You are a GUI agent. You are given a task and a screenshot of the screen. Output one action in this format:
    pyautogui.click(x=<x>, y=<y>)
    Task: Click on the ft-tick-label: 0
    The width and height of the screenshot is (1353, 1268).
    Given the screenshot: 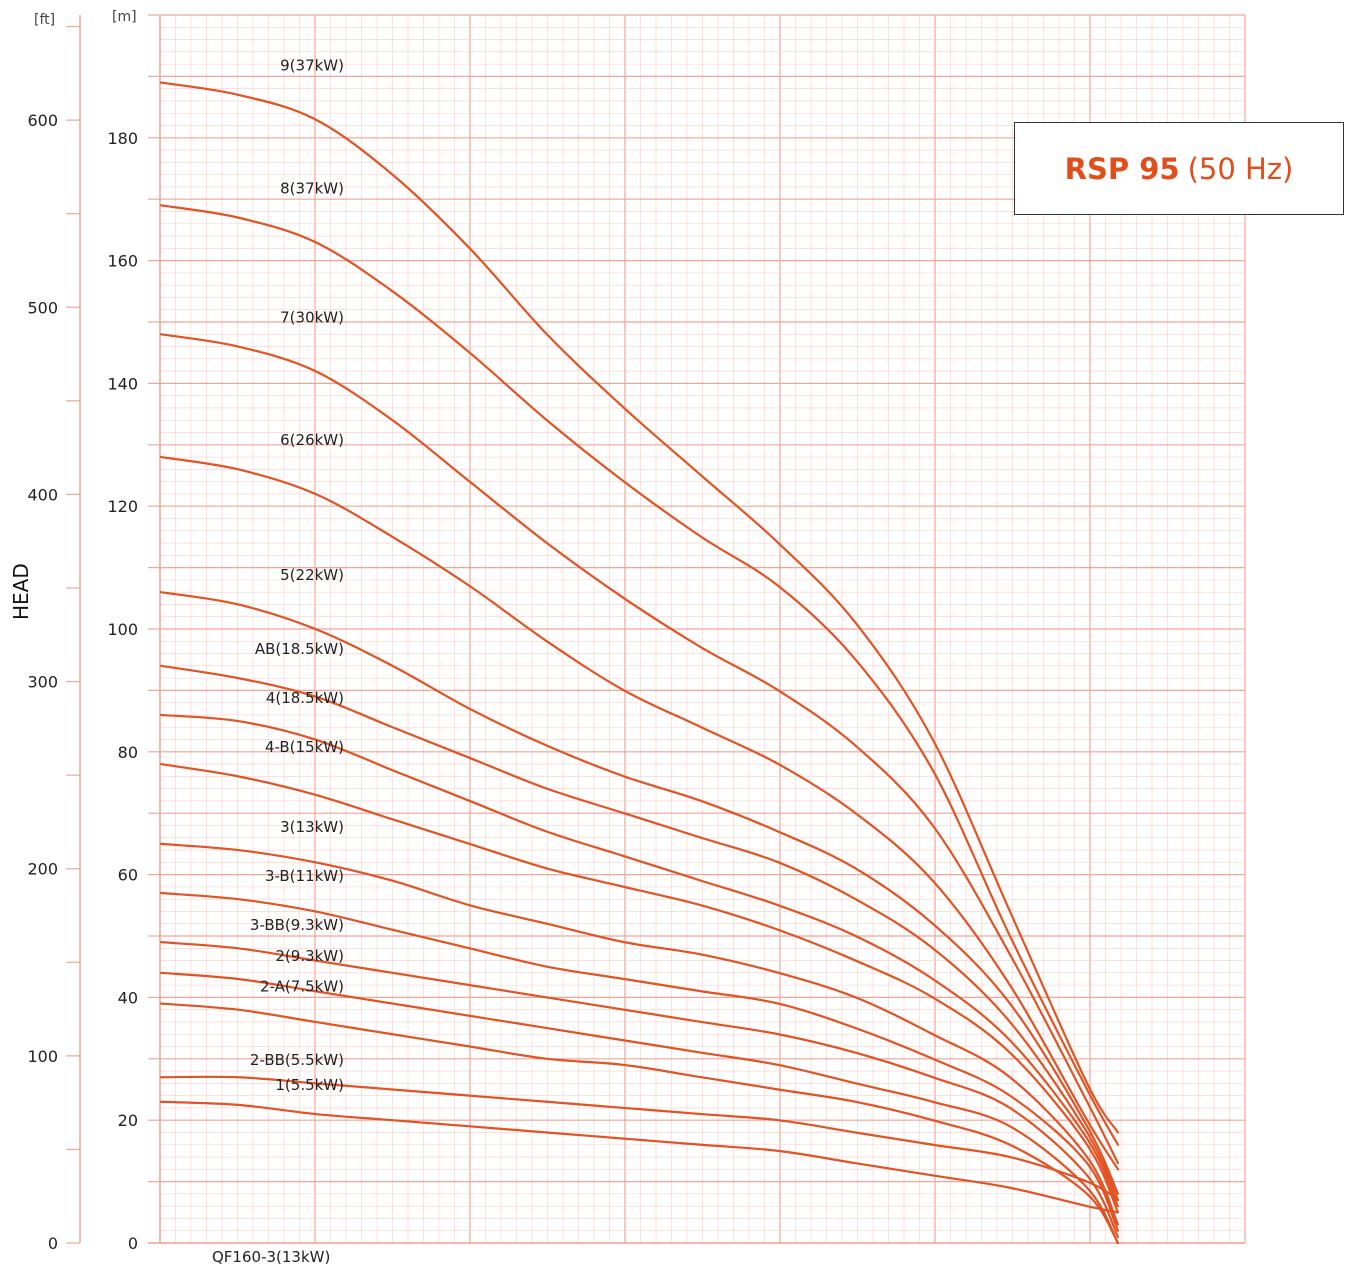 What is the action you would take?
    pyautogui.click(x=53, y=1243)
    